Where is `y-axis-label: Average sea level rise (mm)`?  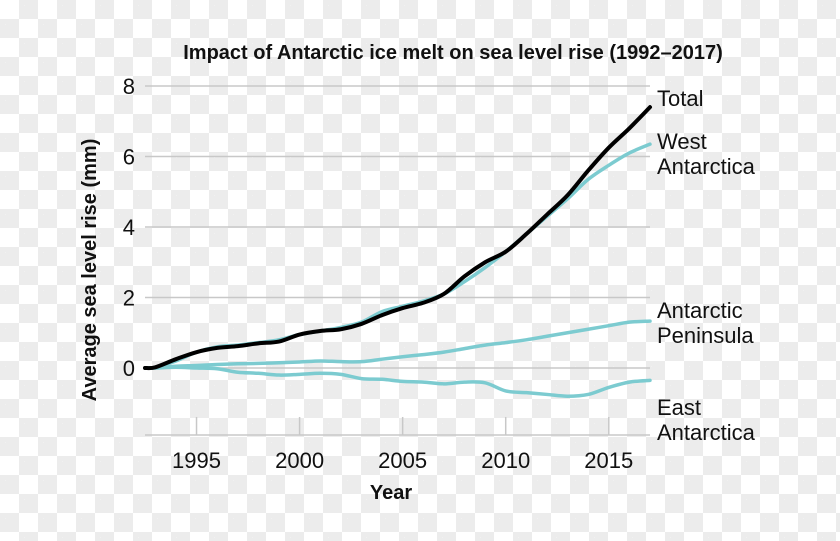 y-axis-label: Average sea level rise (mm) is located at coordinates (90, 270).